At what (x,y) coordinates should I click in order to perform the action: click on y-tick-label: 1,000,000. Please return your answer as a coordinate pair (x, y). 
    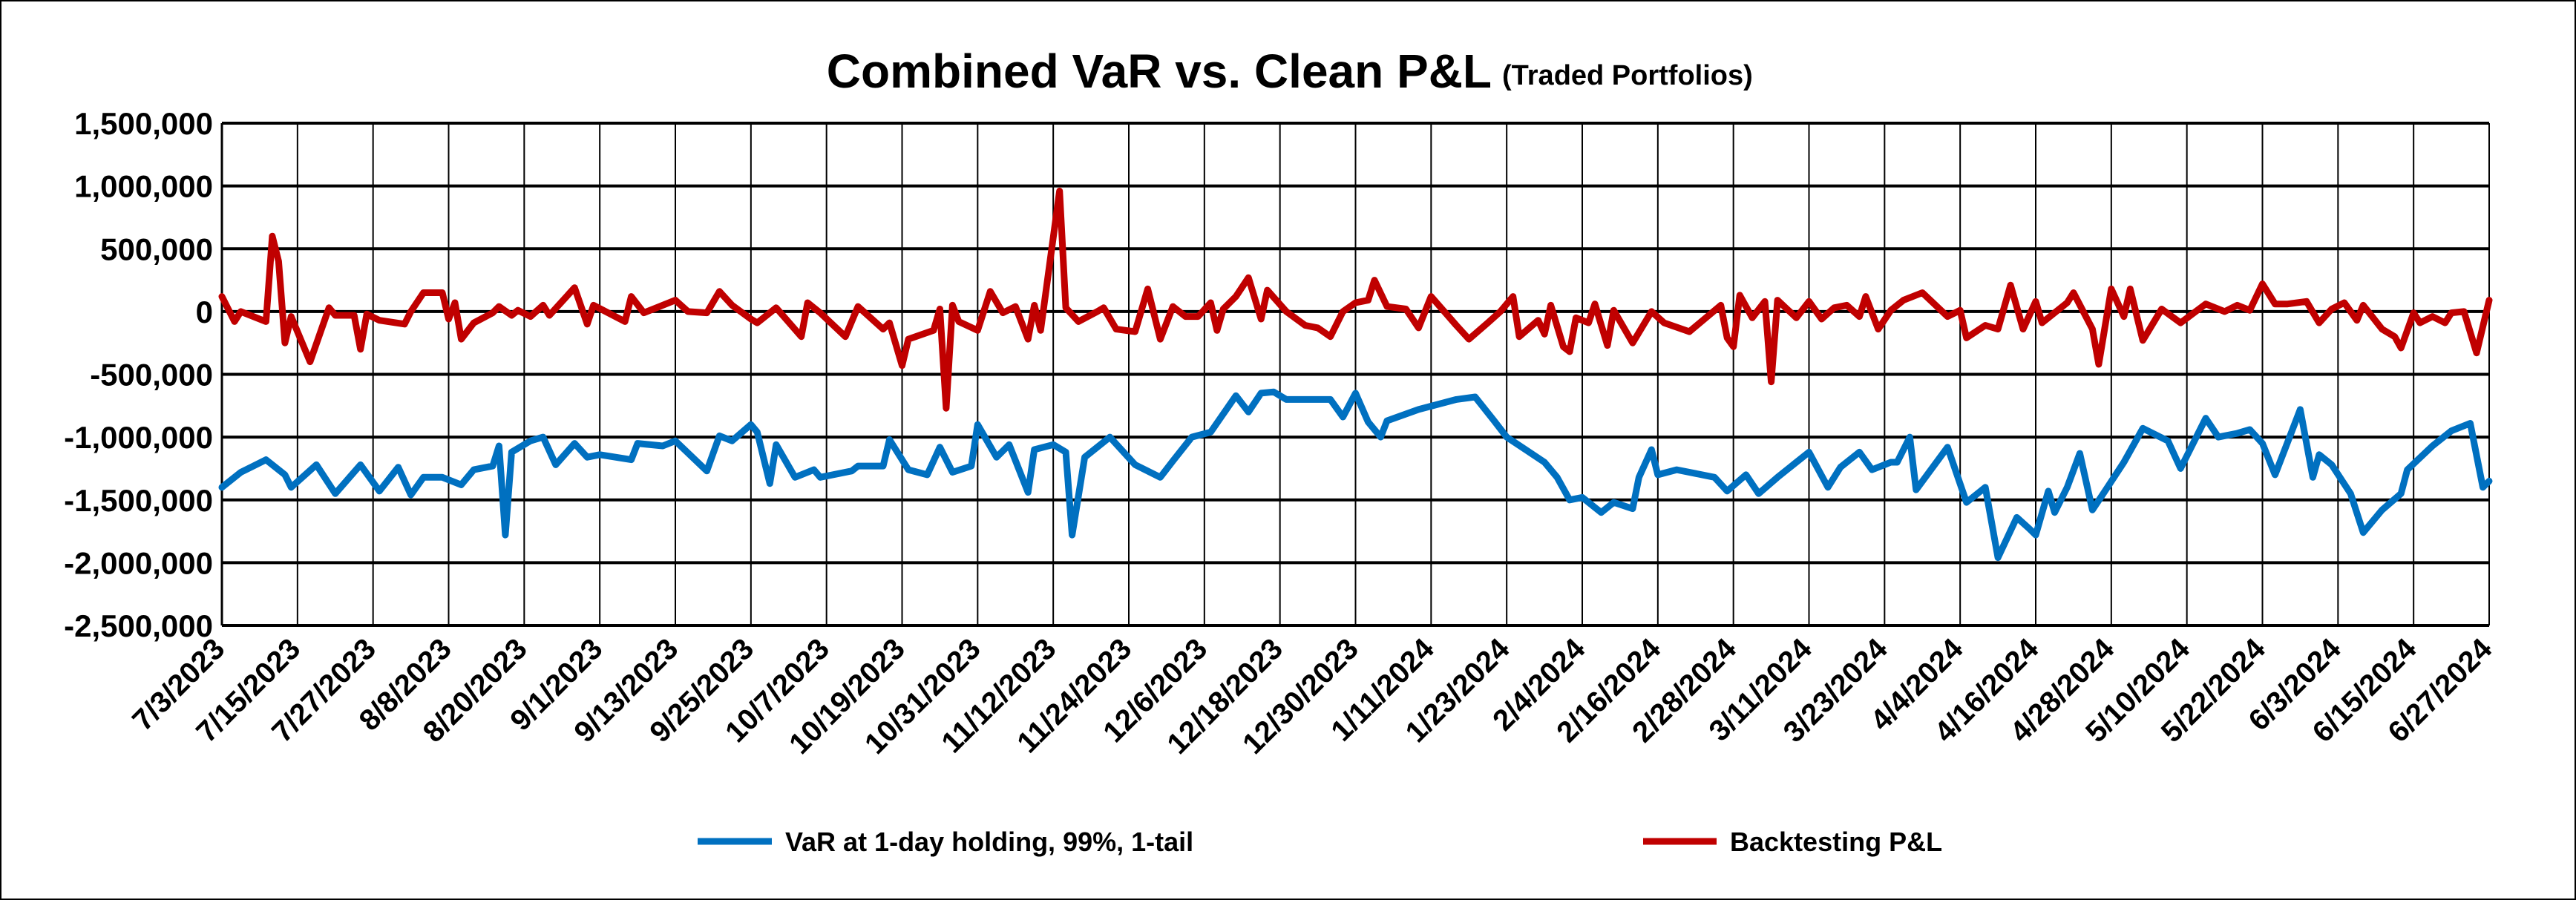
    Looking at the image, I should click on (143, 186).